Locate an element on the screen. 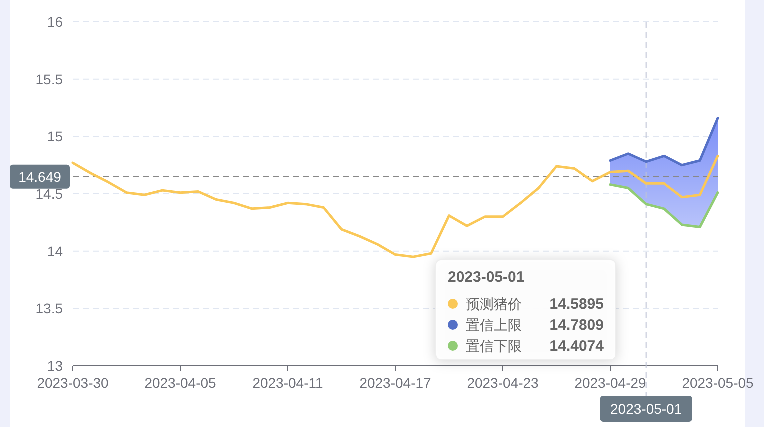  y-tick-label: 14 is located at coordinates (55, 251).